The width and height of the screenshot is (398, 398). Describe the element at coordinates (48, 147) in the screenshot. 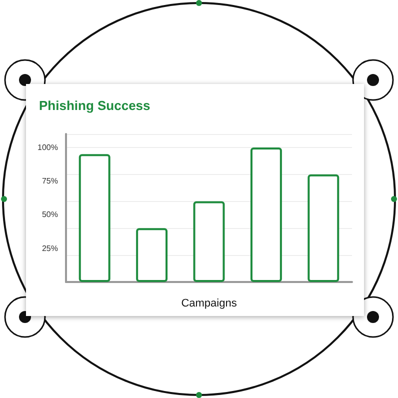

I see `y-tick-label: 100%` at that location.